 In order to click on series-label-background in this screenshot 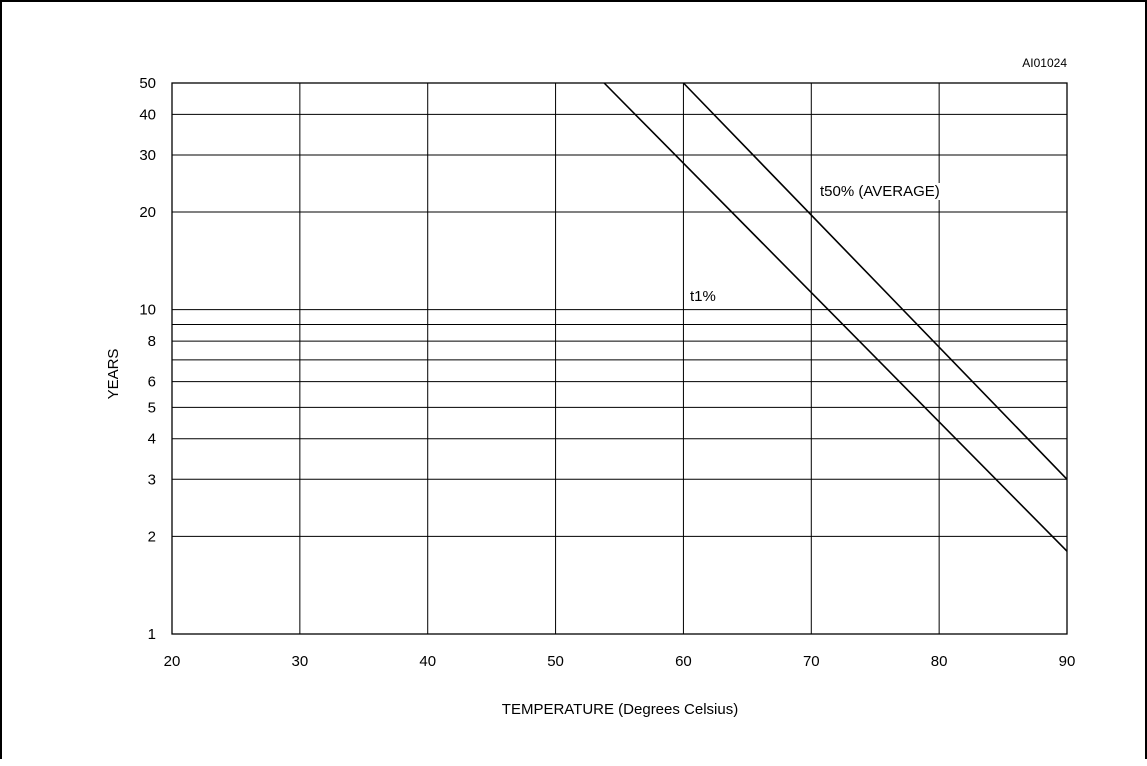, I will do `click(880, 191)`.